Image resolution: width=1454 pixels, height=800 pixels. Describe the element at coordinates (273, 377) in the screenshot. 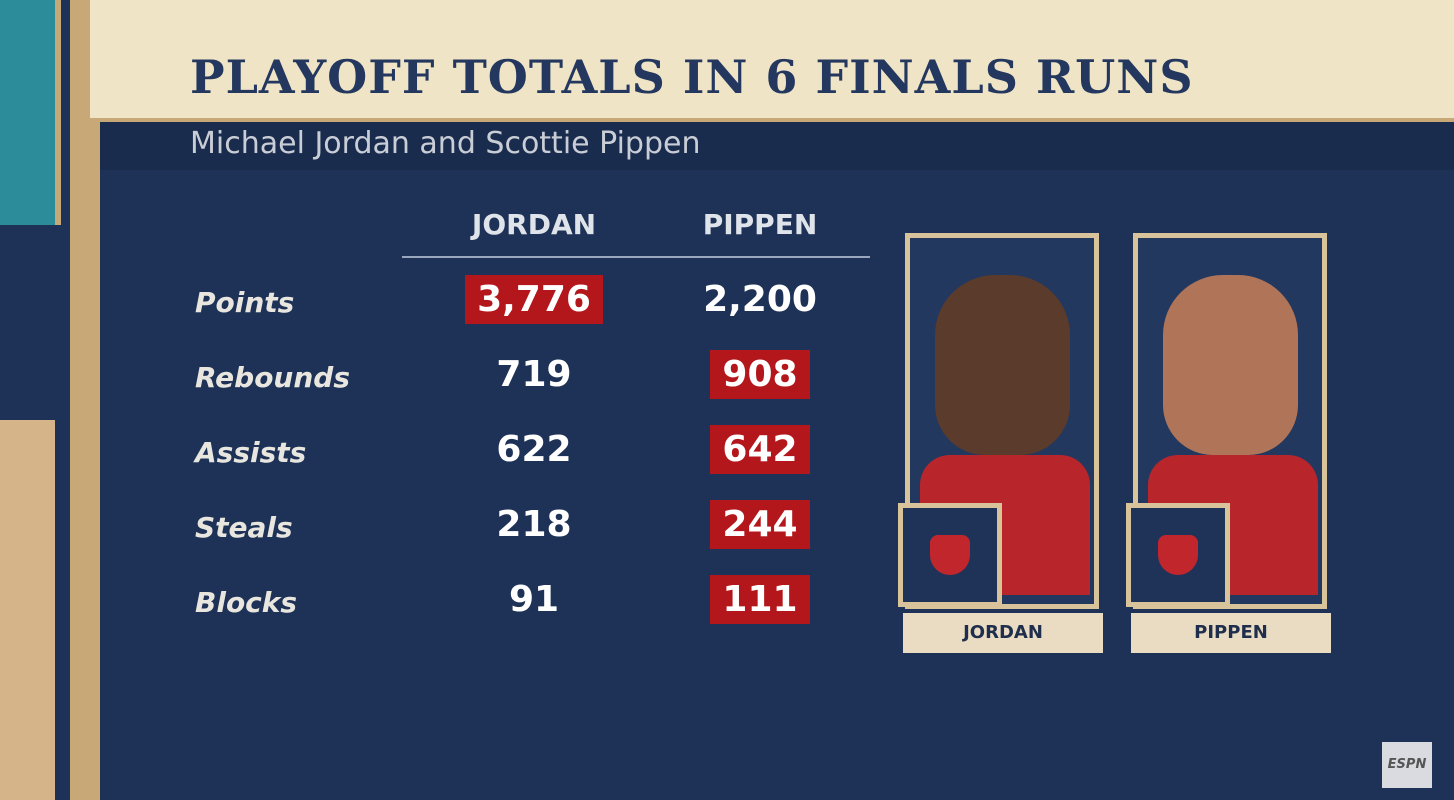

I see `row-label: Rebounds` at that location.